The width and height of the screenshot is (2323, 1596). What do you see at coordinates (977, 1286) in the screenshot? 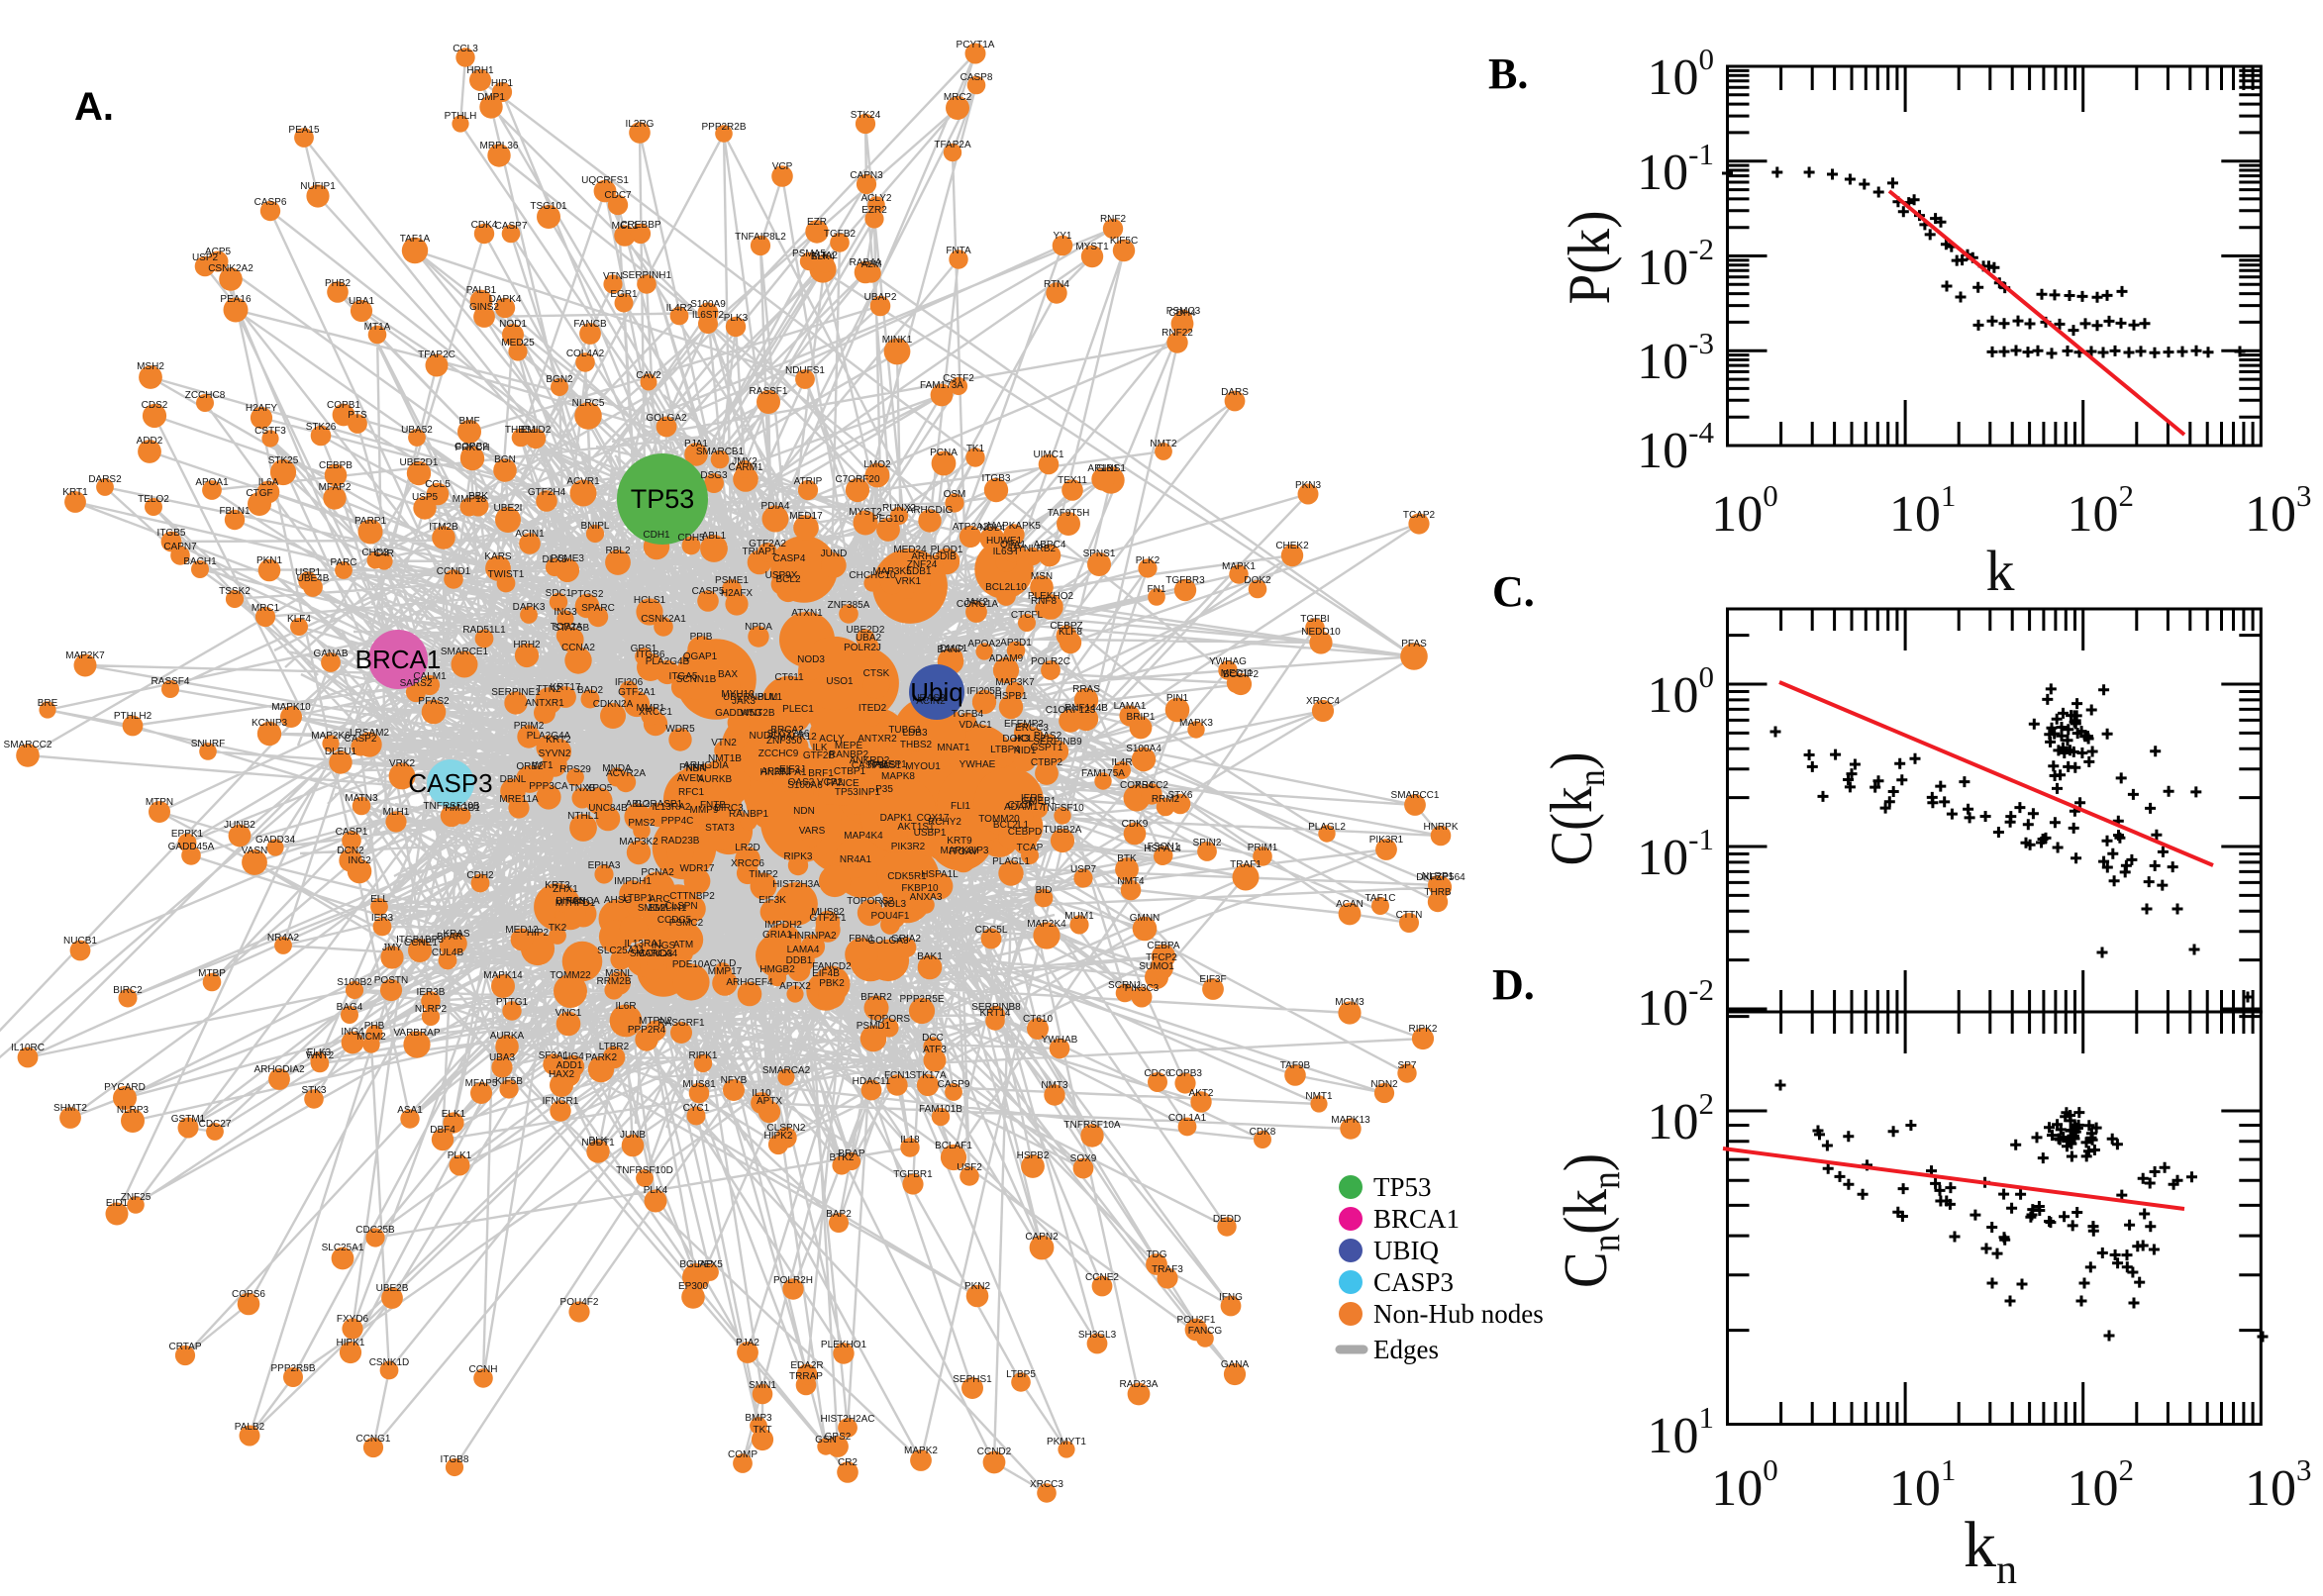
I see `svg-text: PKN2` at bounding box center [977, 1286].